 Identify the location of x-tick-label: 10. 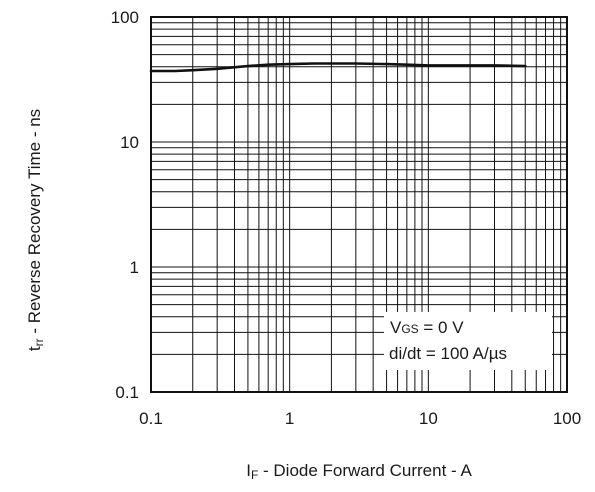
(428, 418).